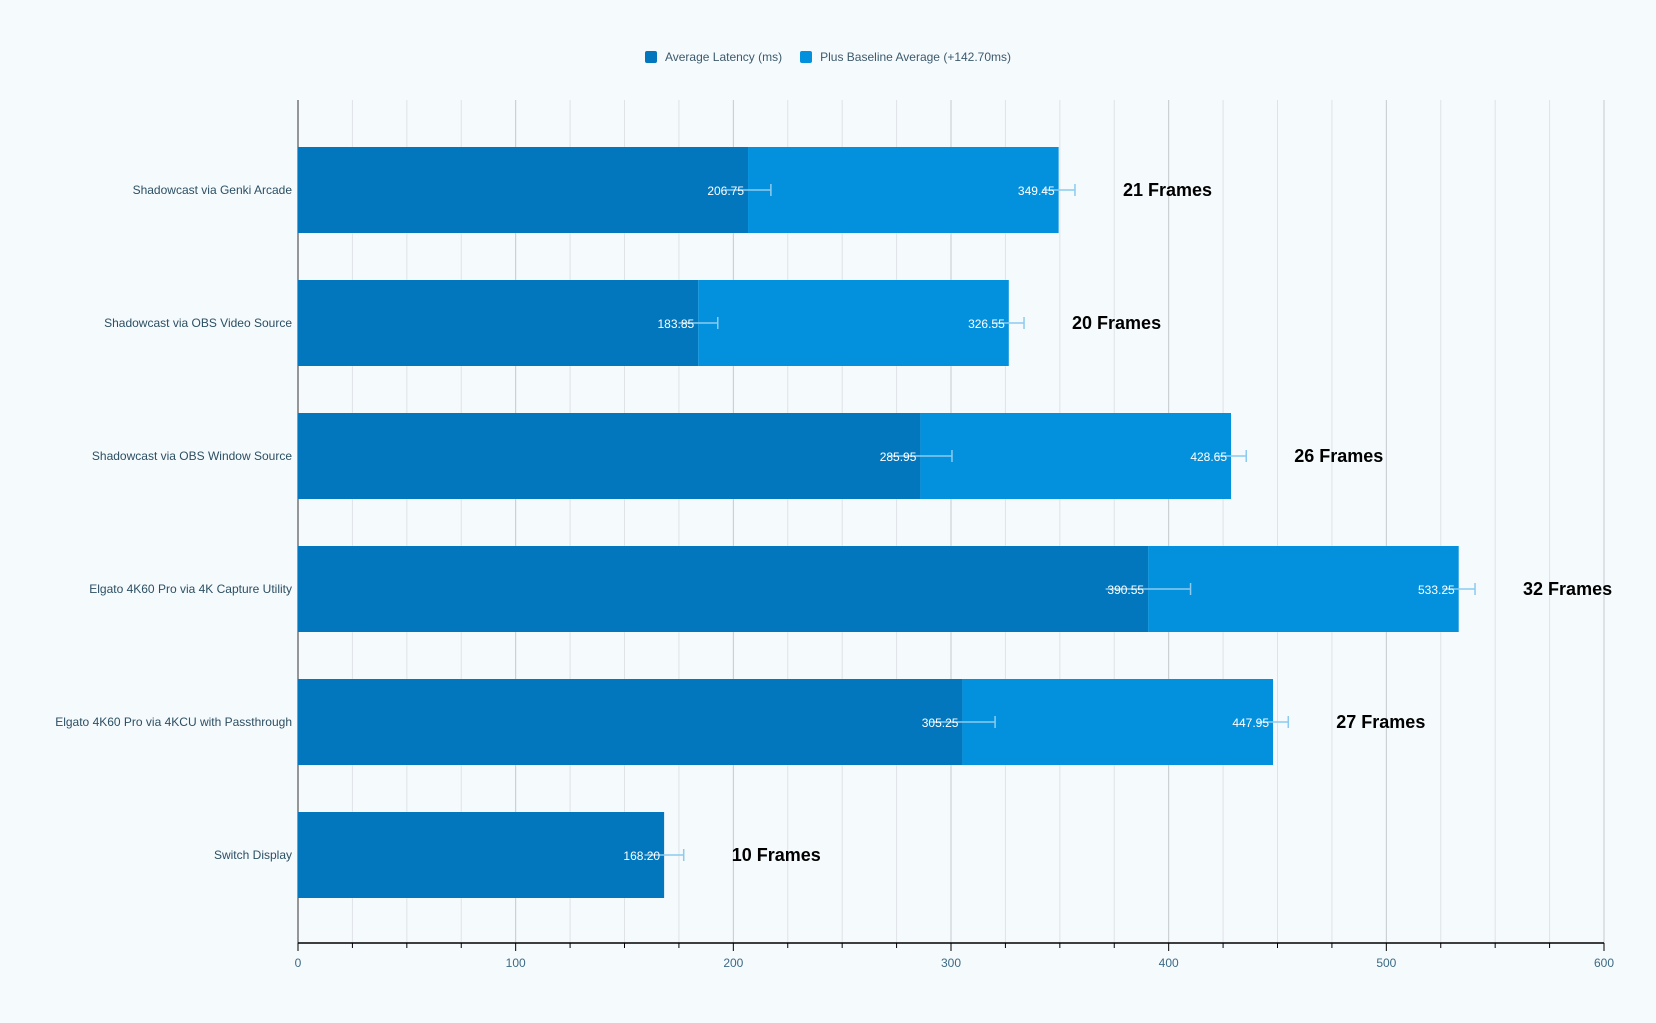 The image size is (1656, 1023). Describe the element at coordinates (776, 855) in the screenshot. I see `frames-annotation: 10 Frames` at that location.